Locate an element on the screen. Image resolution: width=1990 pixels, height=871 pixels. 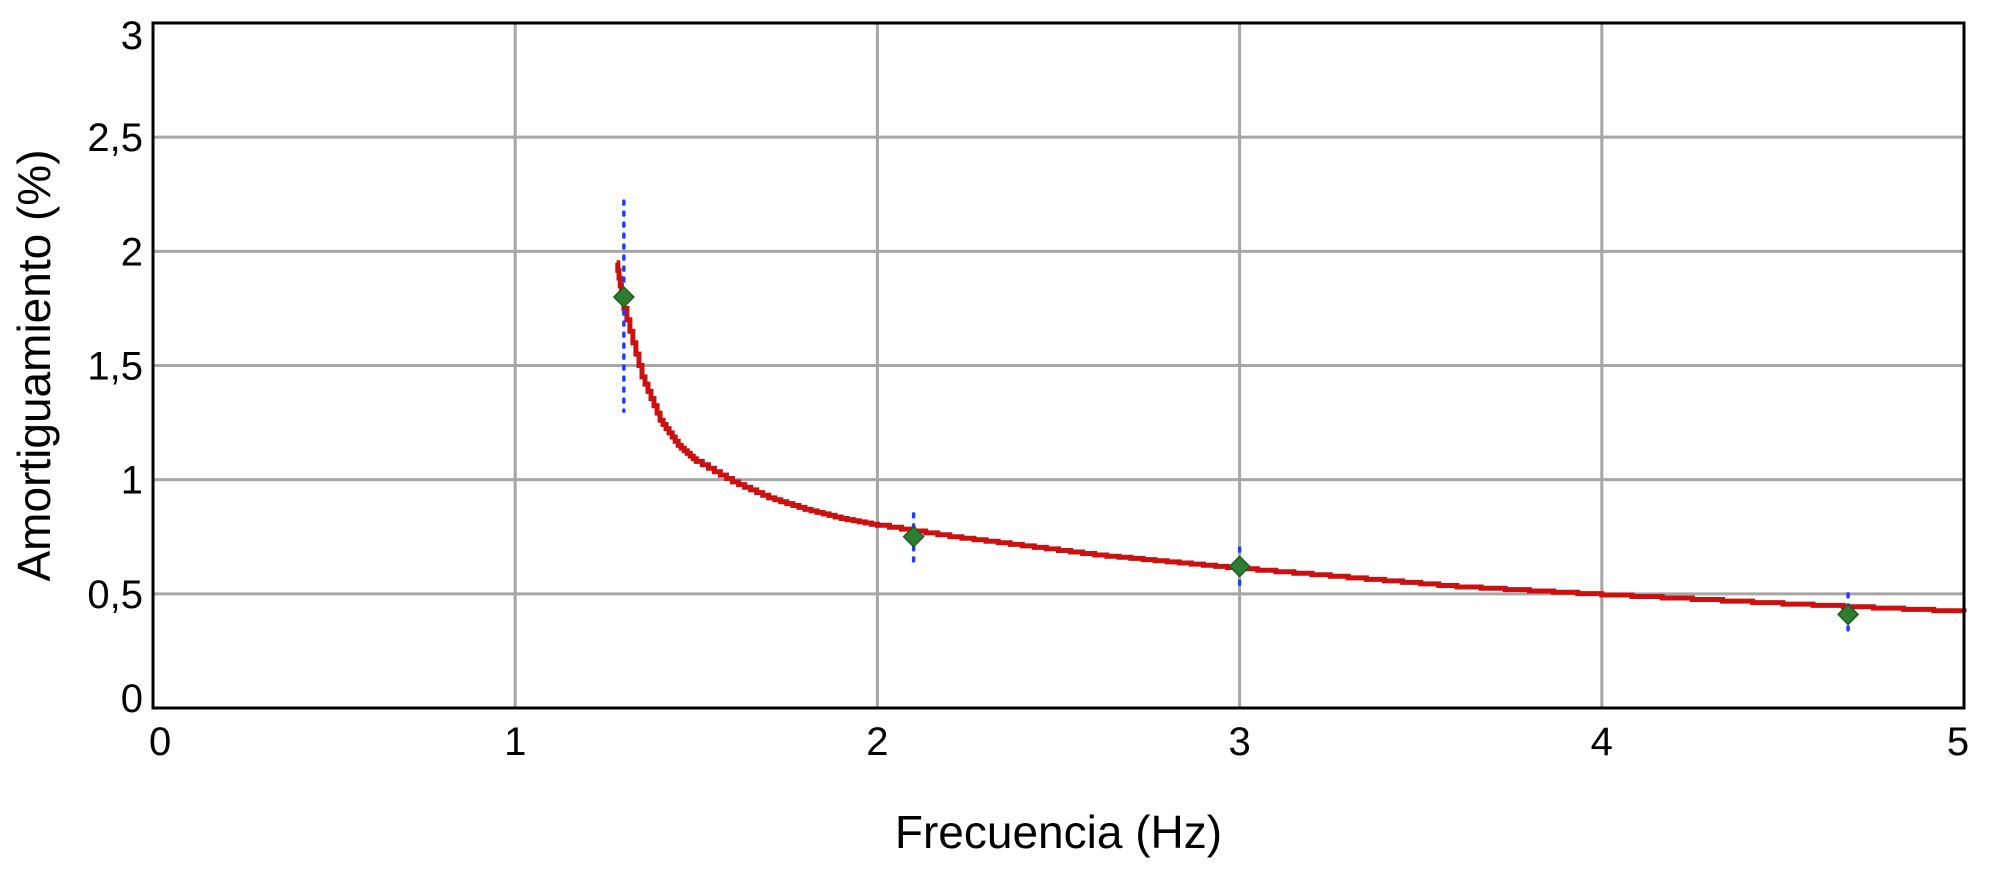
y-tick-label: 0 is located at coordinates (132, 699).